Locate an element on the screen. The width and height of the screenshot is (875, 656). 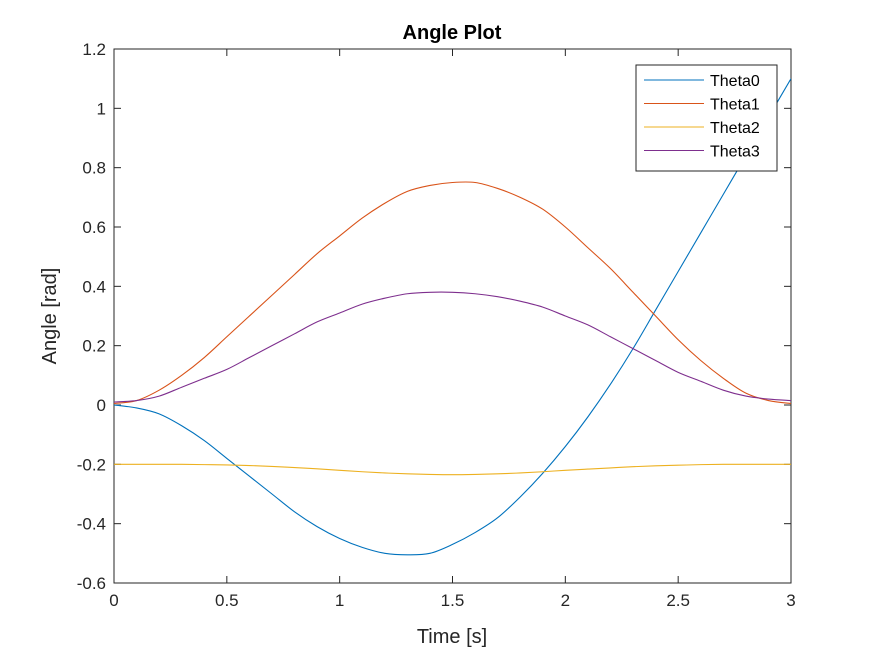
x-axis-label: Time [s] is located at coordinates (452, 637).